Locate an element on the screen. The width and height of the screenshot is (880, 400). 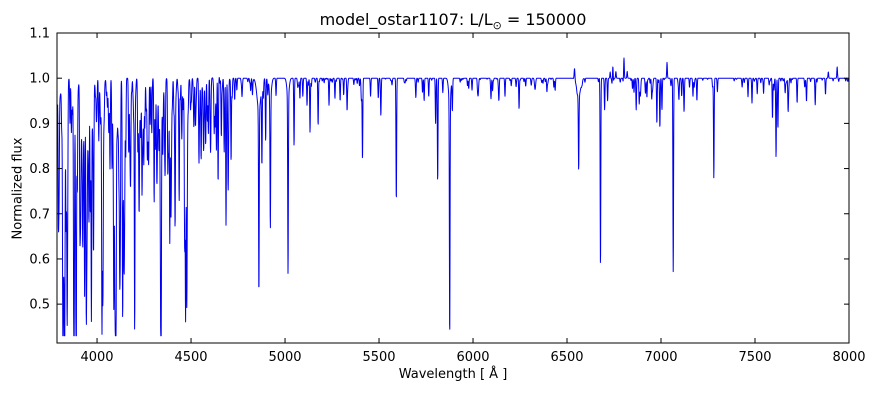
x-tick-label: 4500 is located at coordinates (190, 357).